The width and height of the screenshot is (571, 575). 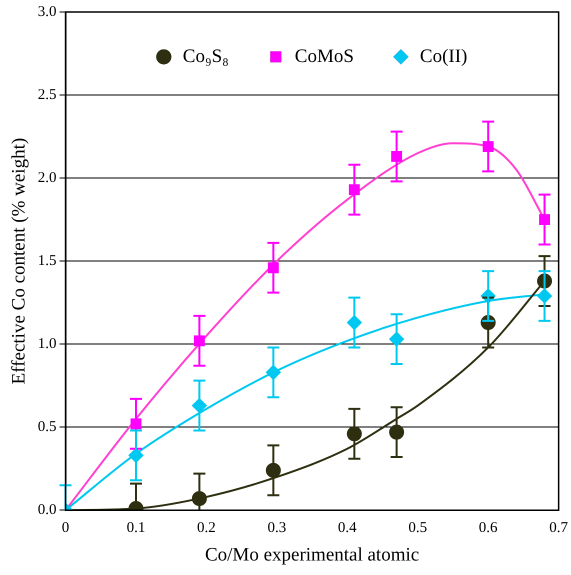 What do you see at coordinates (47, 12) in the screenshot?
I see `y-tick-label: 3.0` at bounding box center [47, 12].